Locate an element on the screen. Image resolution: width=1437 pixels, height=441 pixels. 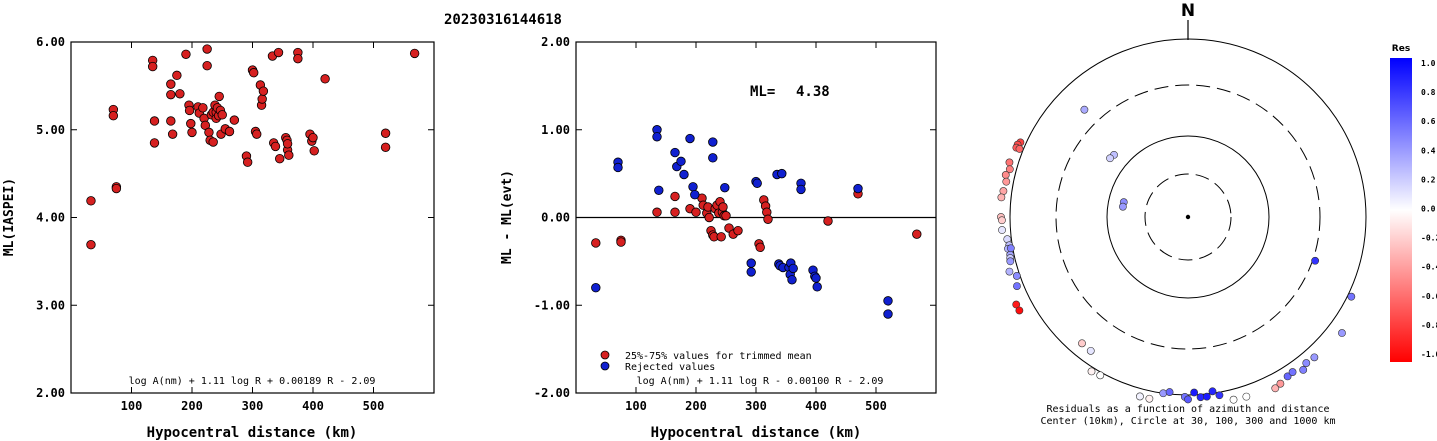
x-tick-label: 100 is located at coordinates (132, 406).